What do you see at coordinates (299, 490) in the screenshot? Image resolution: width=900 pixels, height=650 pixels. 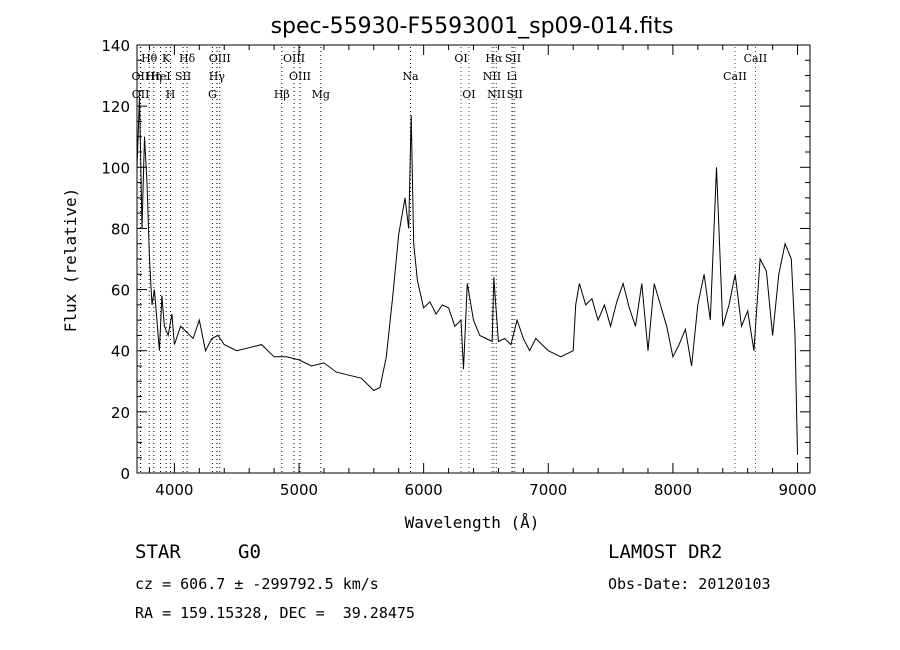 I see `x-tick-label: 5000` at bounding box center [299, 490].